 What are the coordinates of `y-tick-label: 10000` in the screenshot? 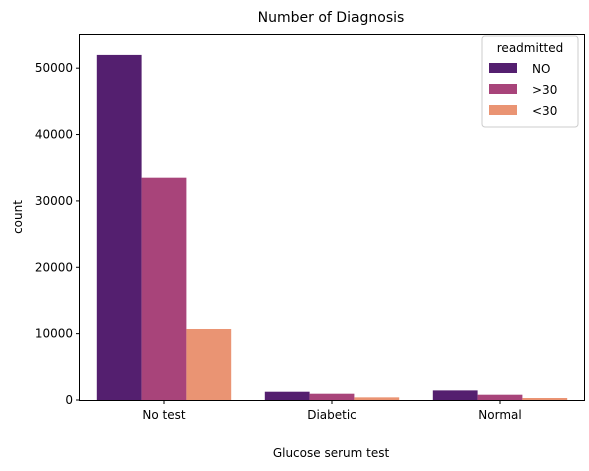 It's located at (54, 334).